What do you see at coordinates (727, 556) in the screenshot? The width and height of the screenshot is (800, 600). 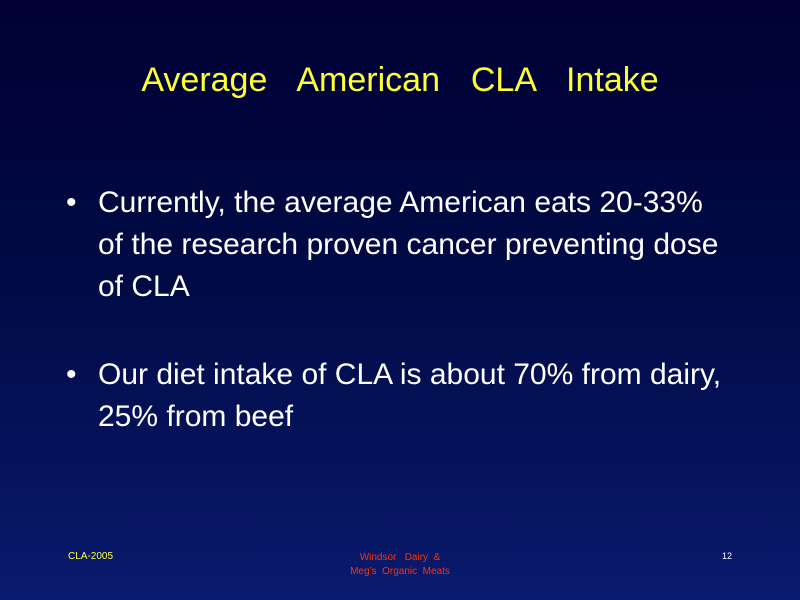 I see `slide-number: 12` at bounding box center [727, 556].